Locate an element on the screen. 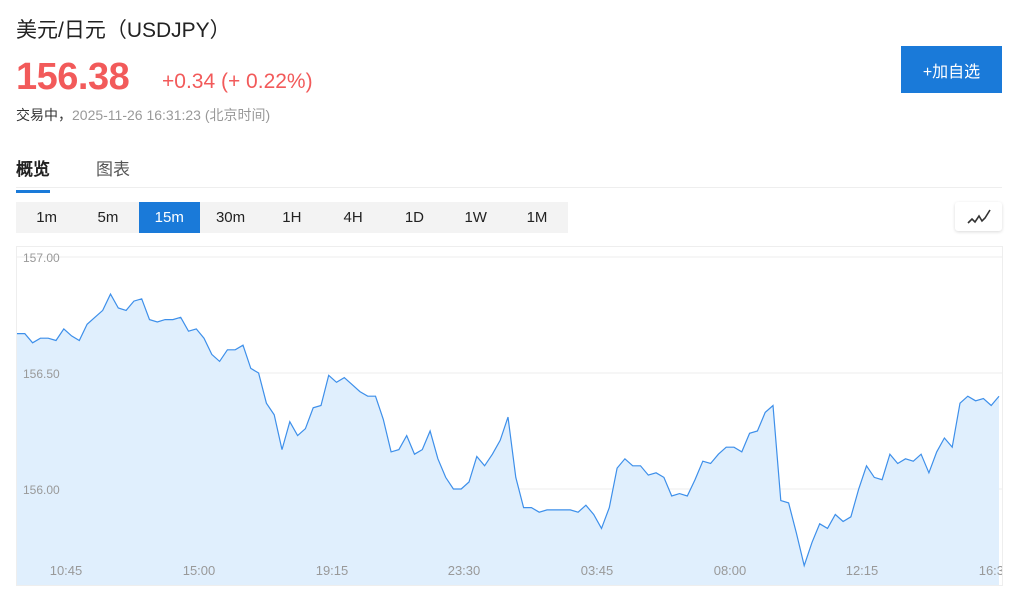  trading-status: 交易中，2025-11-26 16:31:23 (北京时间) is located at coordinates (143, 115).